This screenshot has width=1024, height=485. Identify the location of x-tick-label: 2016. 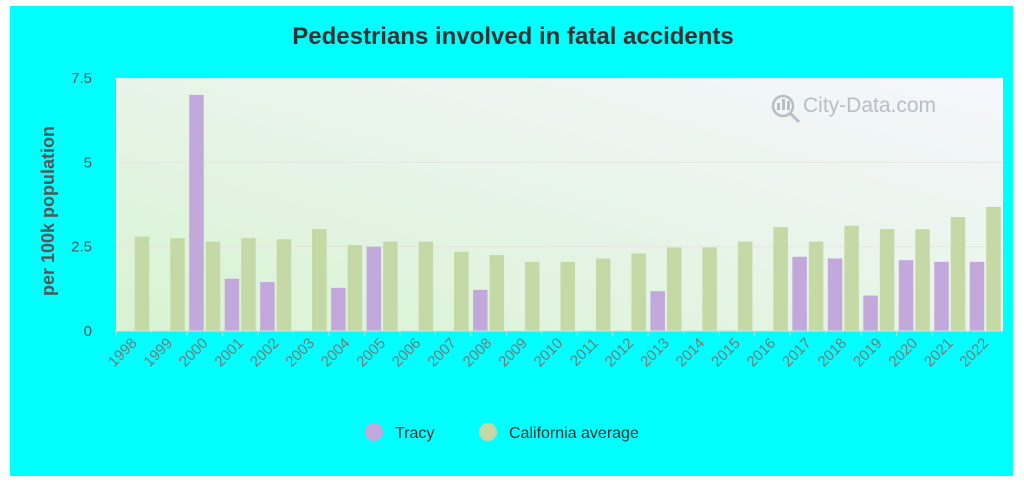
(762, 353).